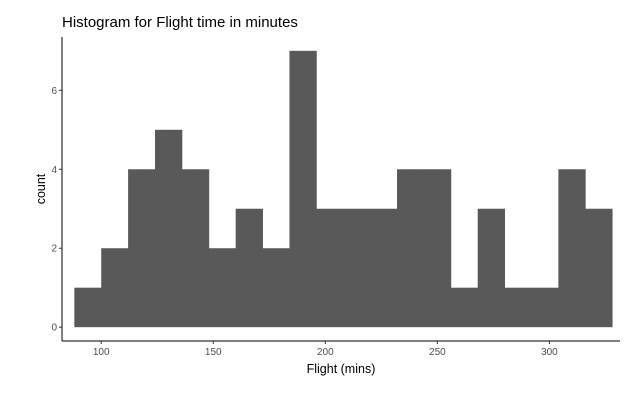 This screenshot has height=402, width=644. What do you see at coordinates (341, 369) in the screenshot?
I see `x-axis-label: Flight (mins)` at bounding box center [341, 369].